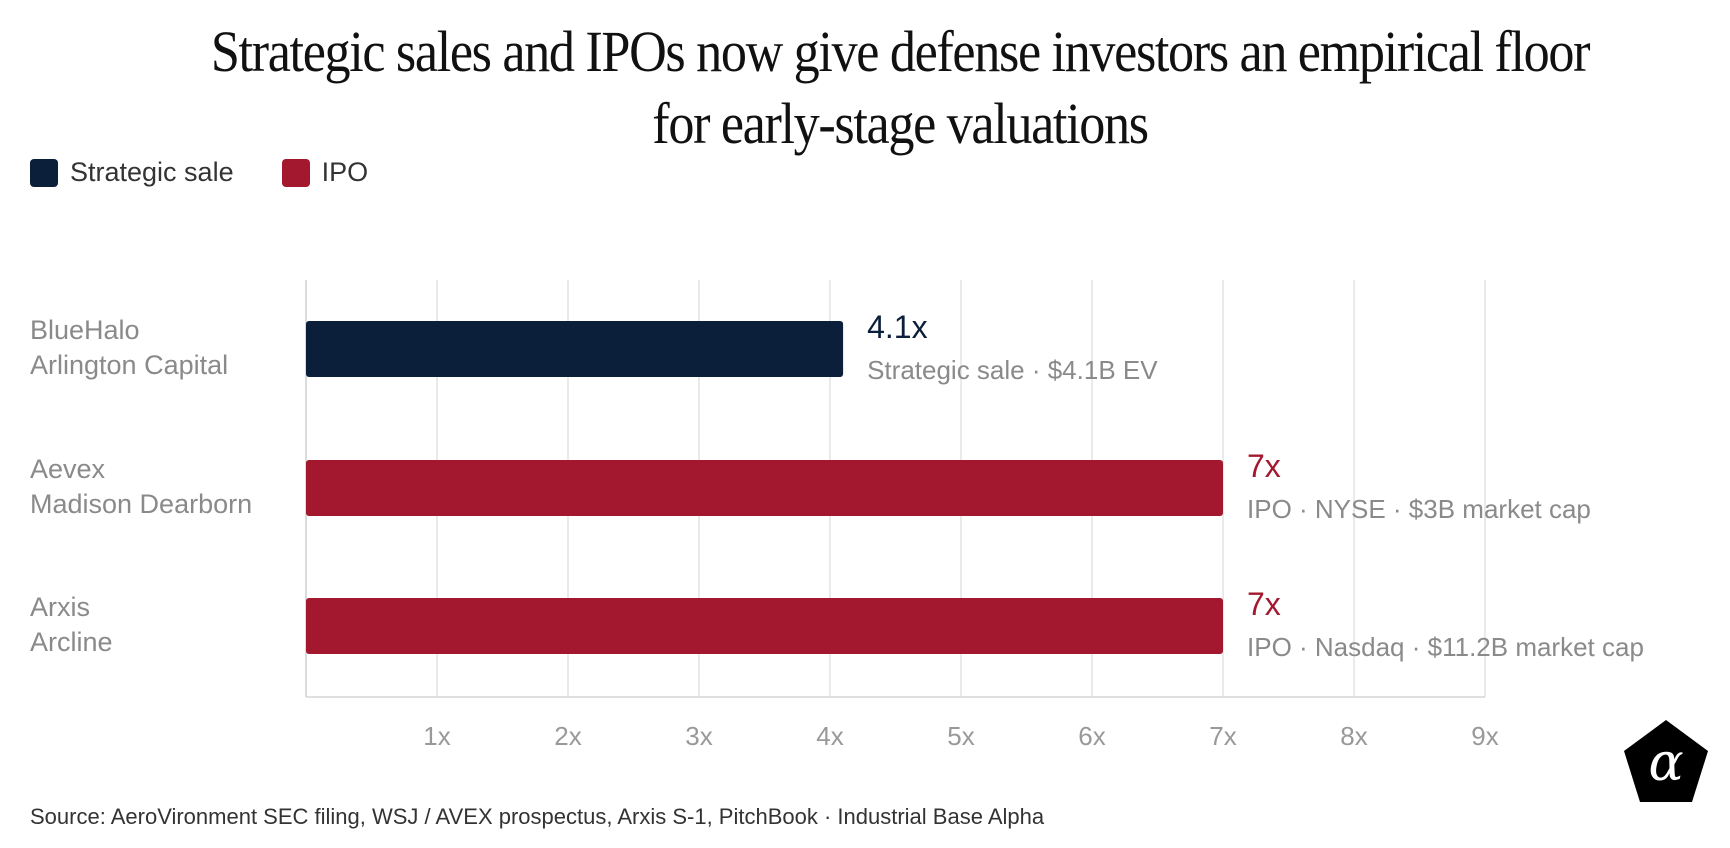  I want to click on logo-glyph: α, so click(1665, 763).